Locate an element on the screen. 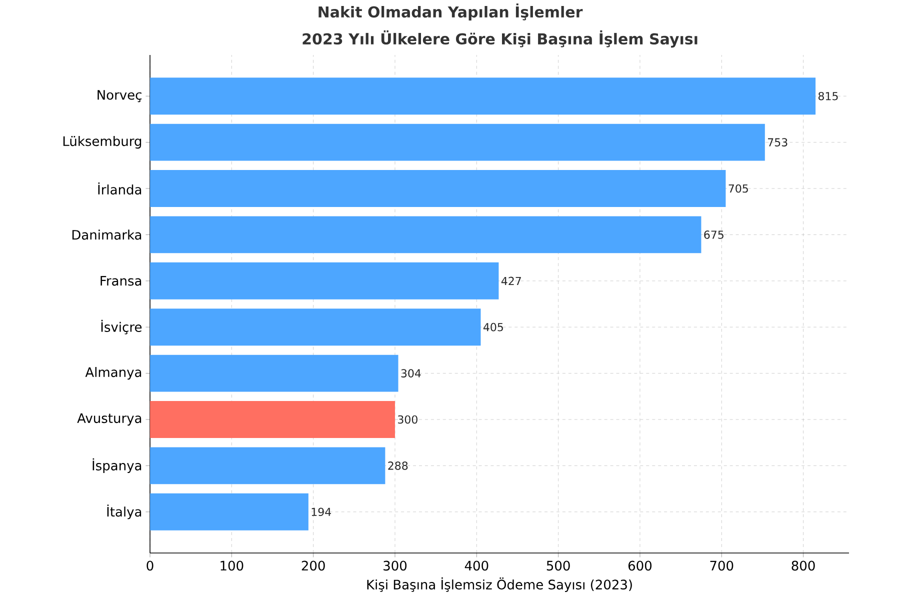 Image resolution: width=900 pixels, height=601 pixels. x-tick-label: 300 is located at coordinates (395, 565).